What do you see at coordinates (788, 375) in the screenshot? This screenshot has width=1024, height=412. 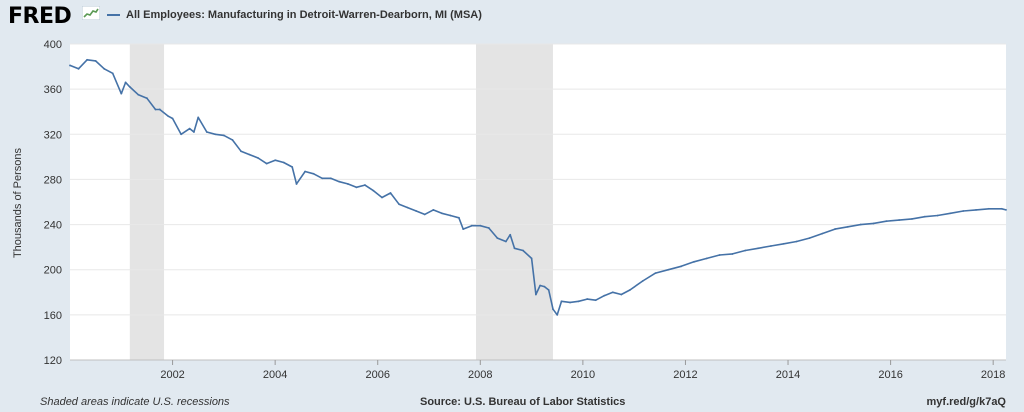 I see `x-tick-label: 2014` at bounding box center [788, 375].